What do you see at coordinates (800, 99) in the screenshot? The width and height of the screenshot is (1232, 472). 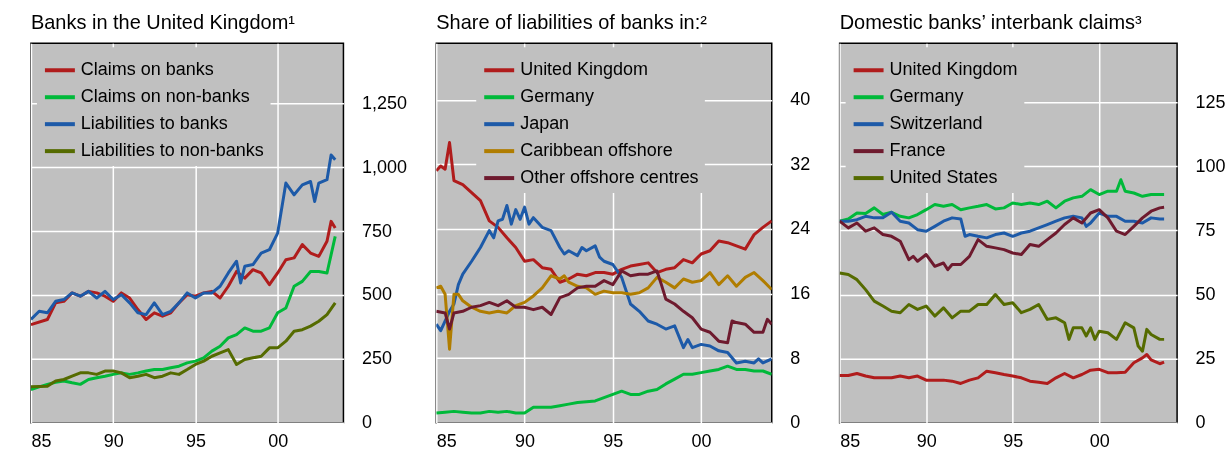 I see `y-tick-label: 40` at bounding box center [800, 99].